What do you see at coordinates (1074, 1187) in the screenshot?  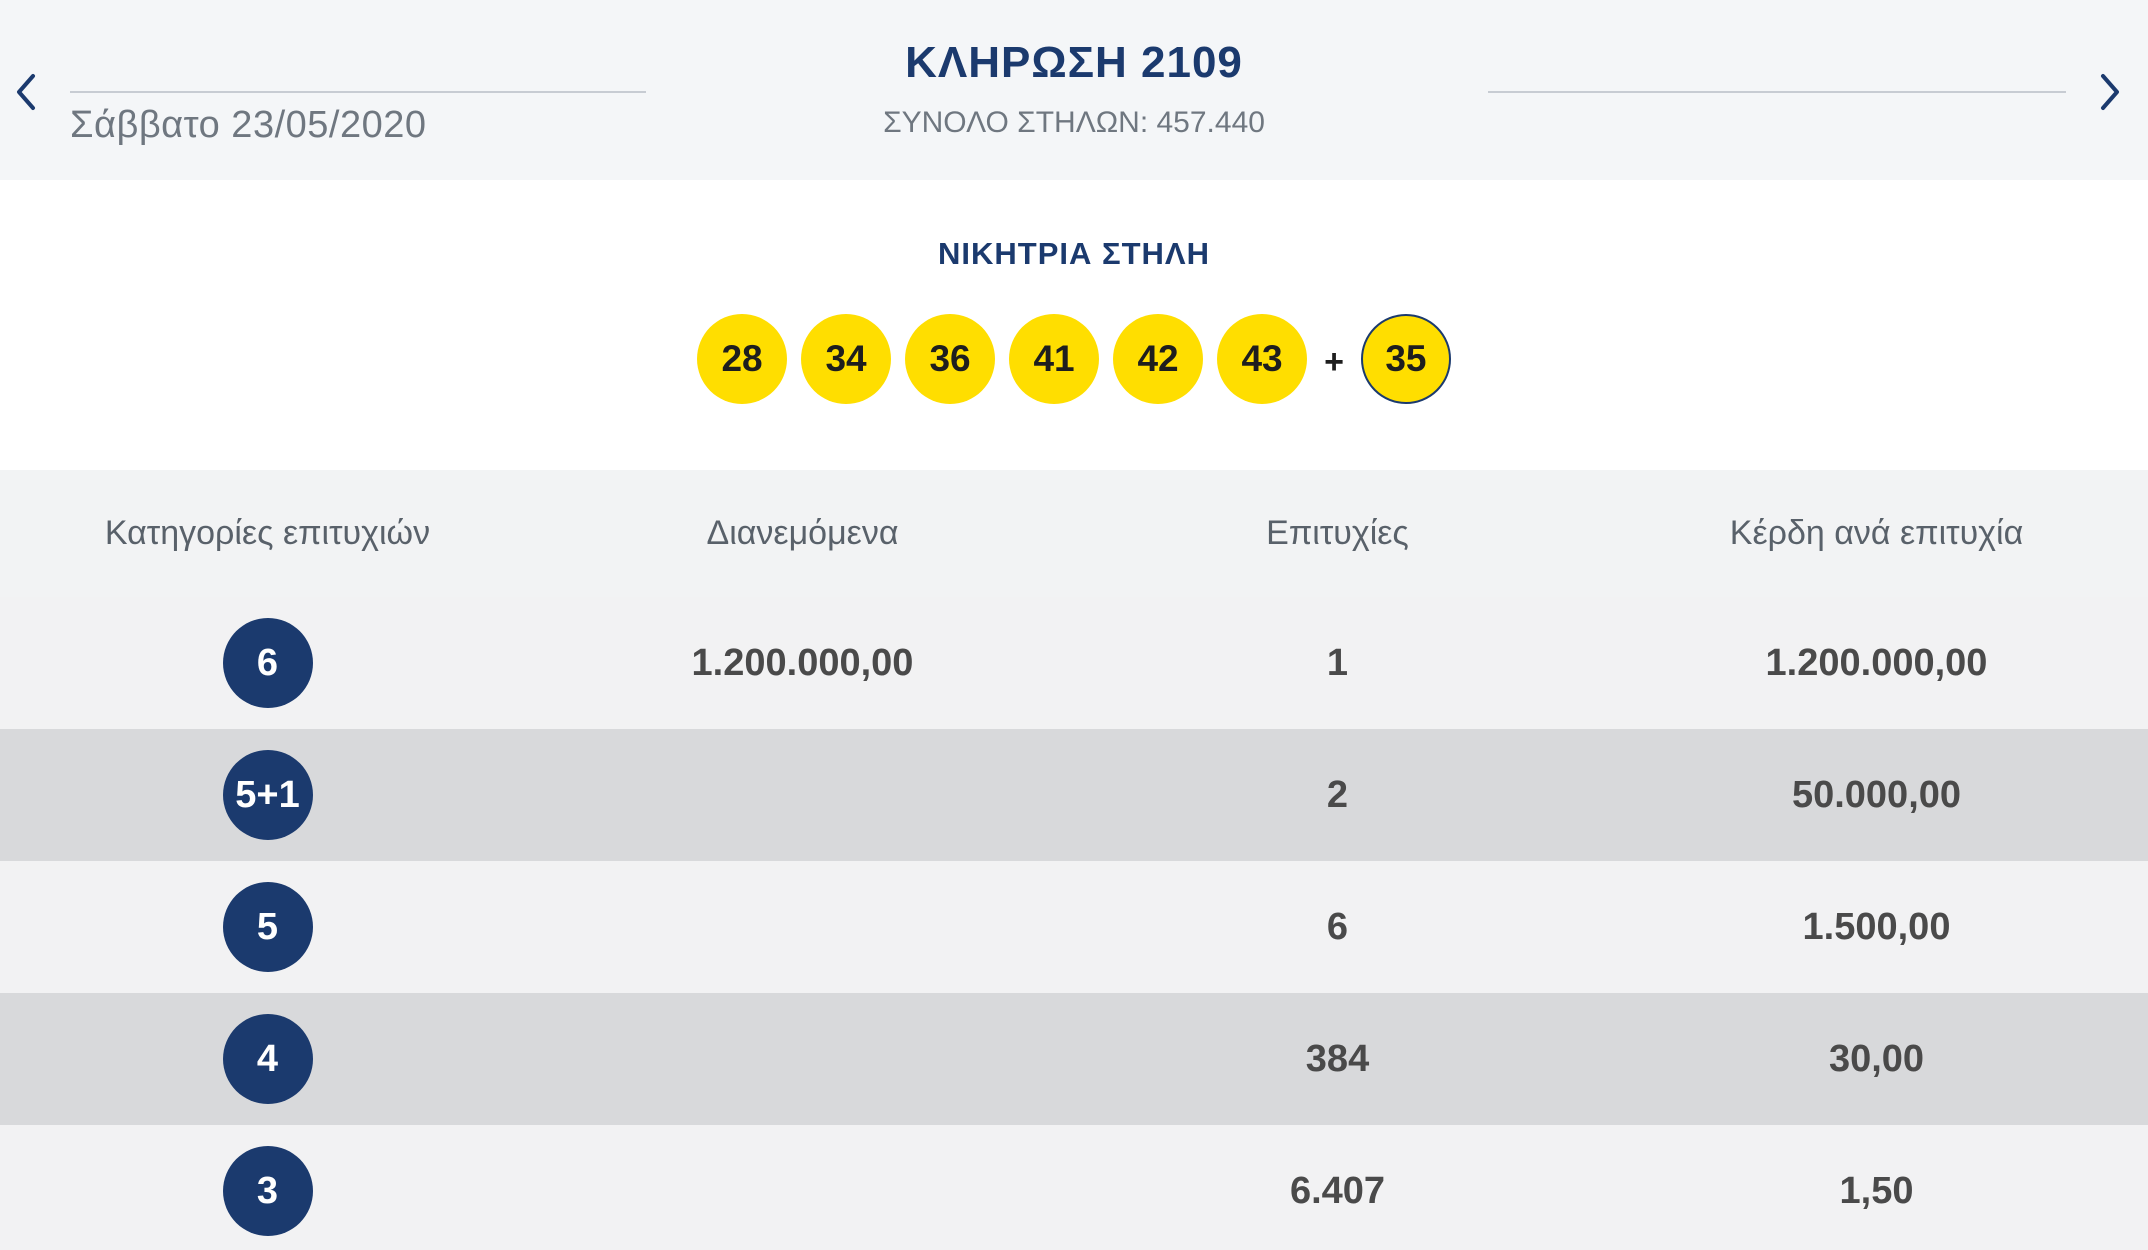 I see `table-row: 3 6.407 1,50` at bounding box center [1074, 1187].